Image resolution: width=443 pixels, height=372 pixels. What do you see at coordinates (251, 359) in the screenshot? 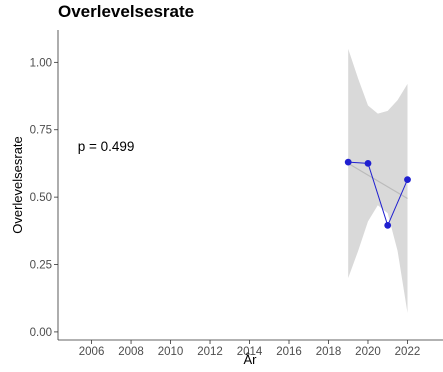
I see `x-axis-label: År` at bounding box center [251, 359].